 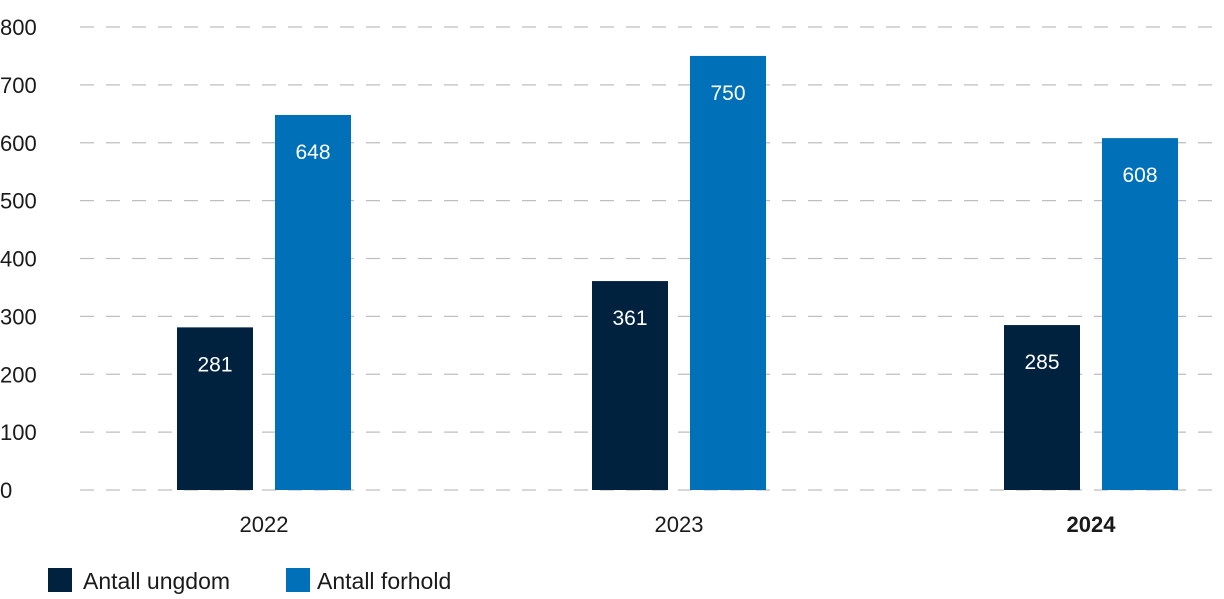 I want to click on legend: Antall ungdom Antall forhold, so click(x=249, y=581).